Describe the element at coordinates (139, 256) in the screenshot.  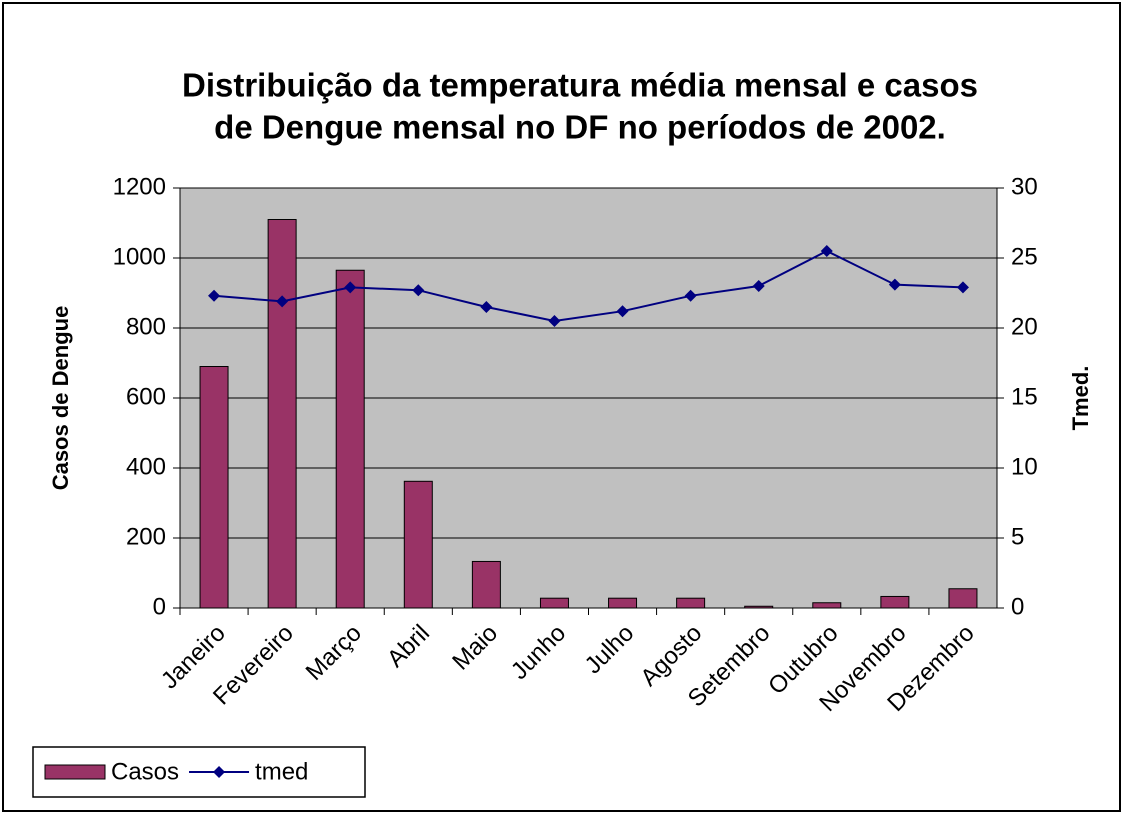
I see `y-tick-label: 1000` at that location.